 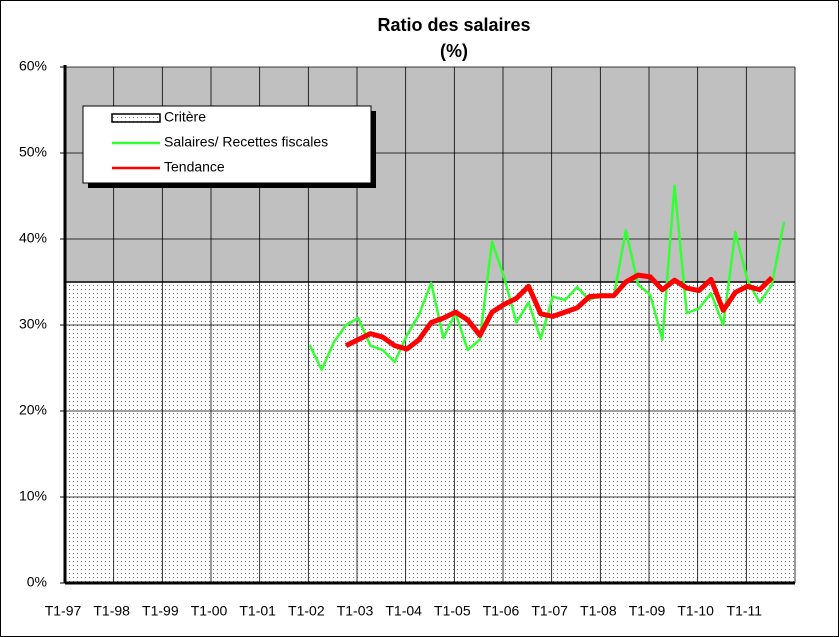 I want to click on y-tick-label: 60%, so click(x=33, y=66).